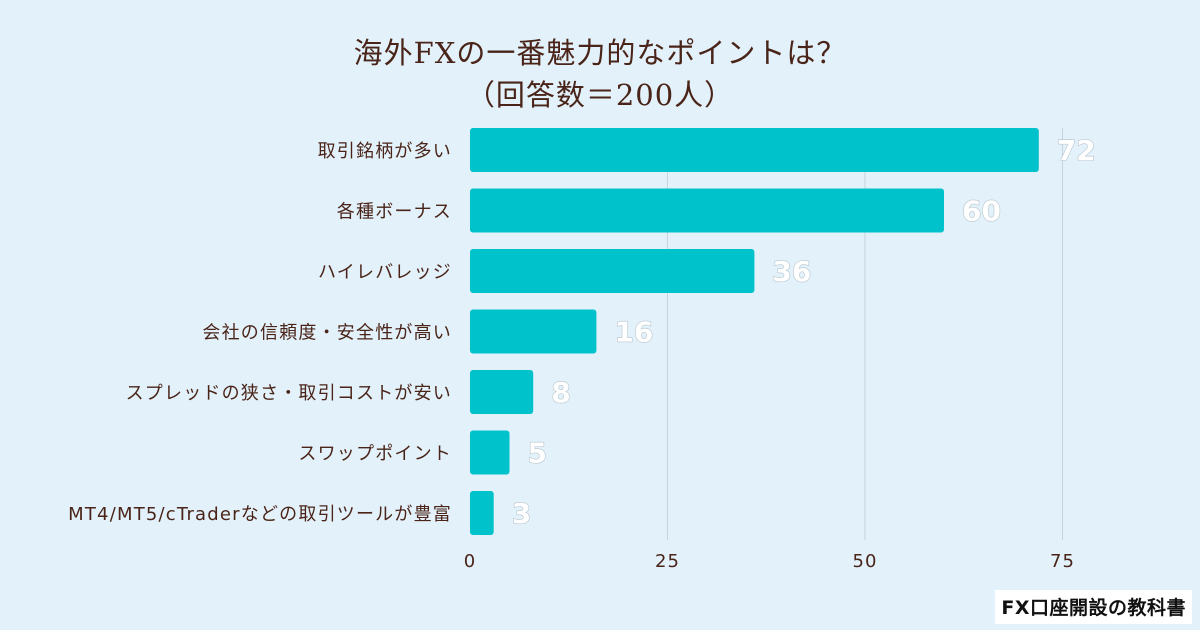 Image resolution: width=1200 pixels, height=630 pixels. Describe the element at coordinates (769, 561) in the screenshot. I see `x-axis-ticks: 0 25 50 75` at that location.